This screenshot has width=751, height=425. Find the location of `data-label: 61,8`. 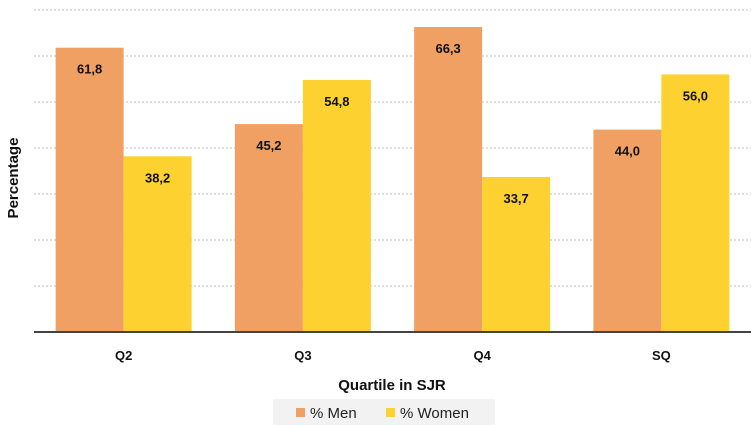

data-label: 61,8 is located at coordinates (89, 69).